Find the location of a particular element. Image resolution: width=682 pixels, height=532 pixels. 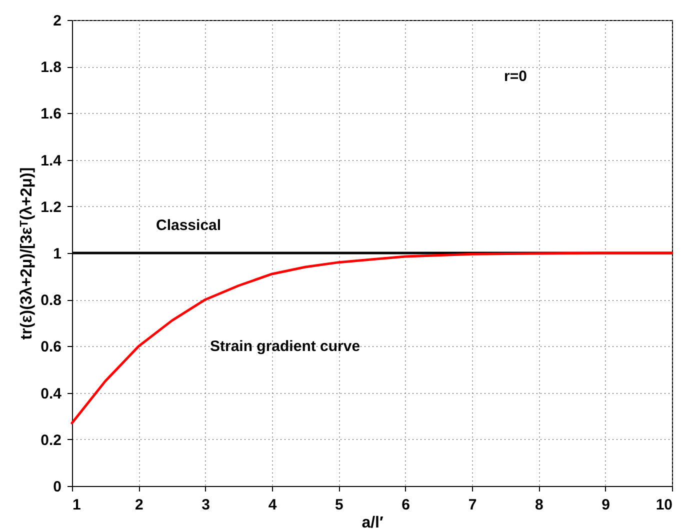

x-tick-label: 4 is located at coordinates (273, 505).